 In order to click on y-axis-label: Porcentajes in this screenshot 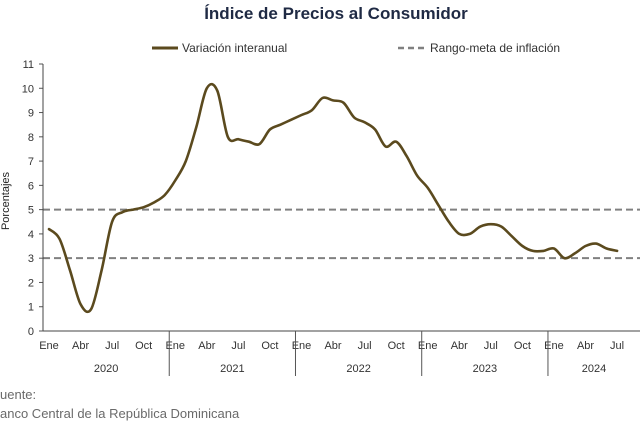, I will do `click(6, 200)`.